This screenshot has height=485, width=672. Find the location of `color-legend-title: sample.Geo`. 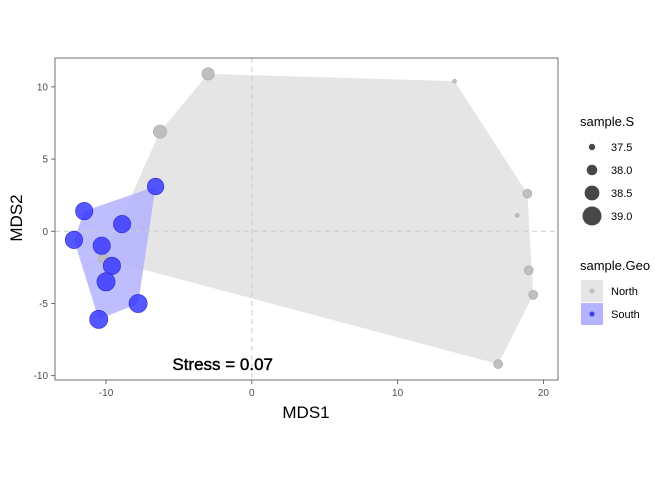

color-legend-title: sample.Geo is located at coordinates (615, 265).